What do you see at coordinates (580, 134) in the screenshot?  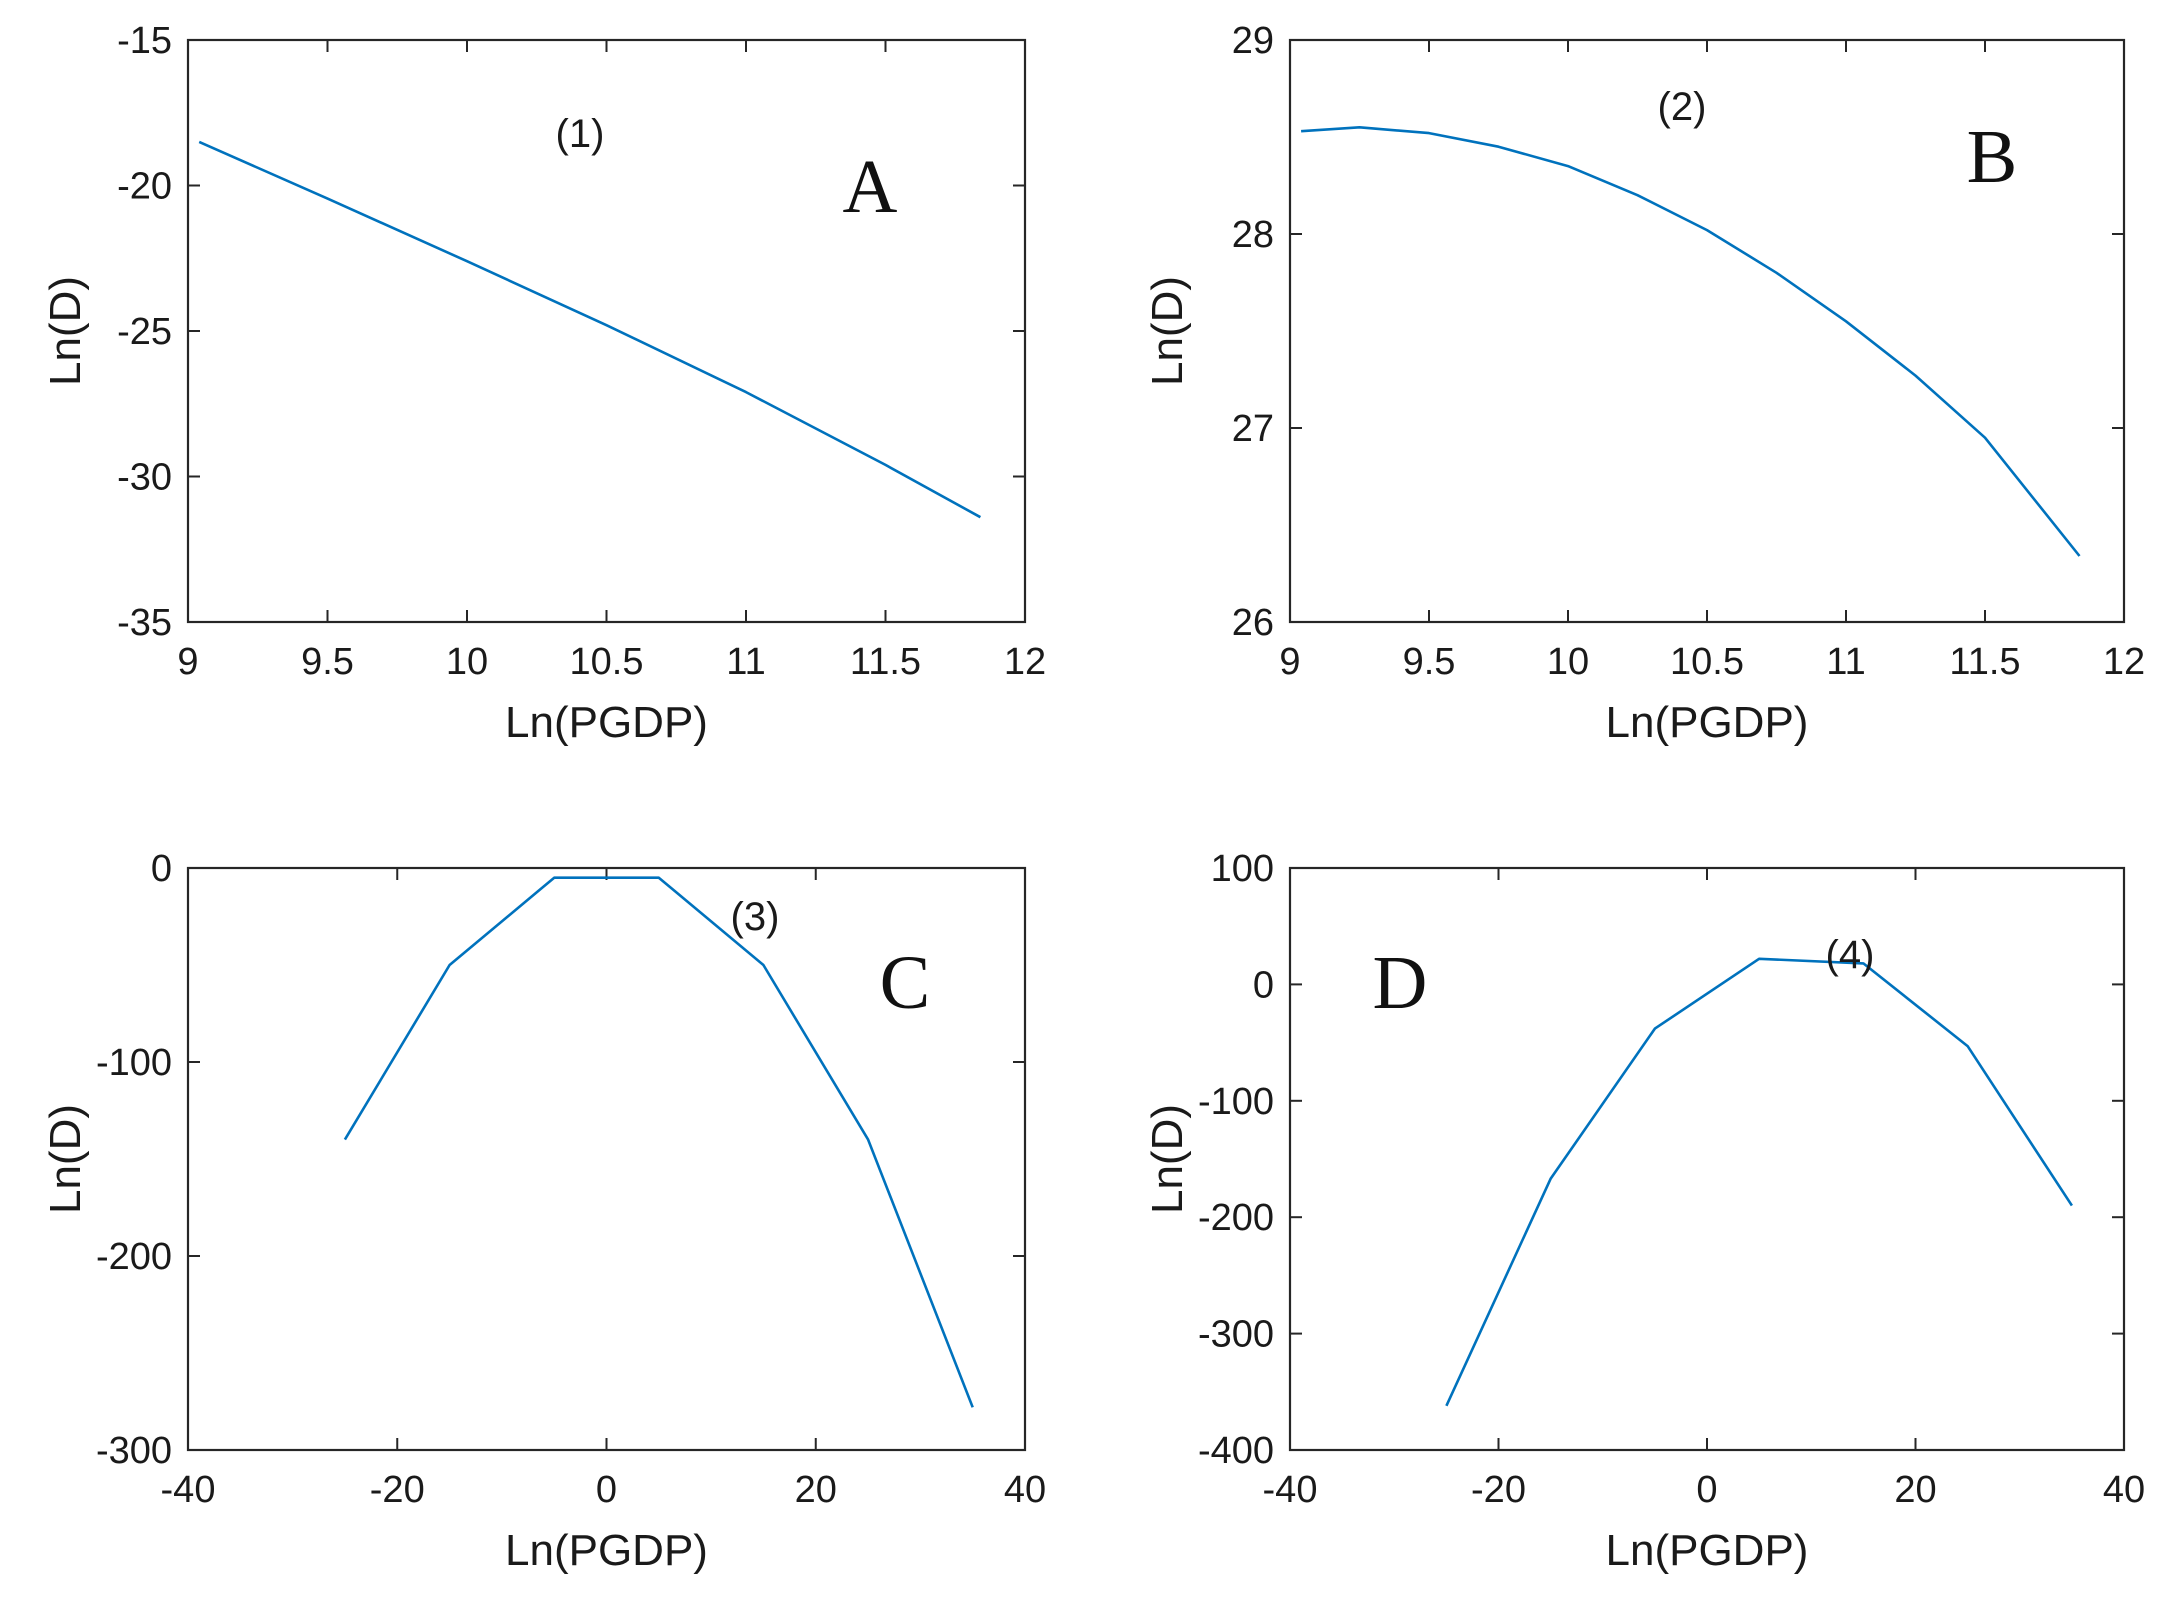 I see `panel-annotation: (1)` at bounding box center [580, 134].